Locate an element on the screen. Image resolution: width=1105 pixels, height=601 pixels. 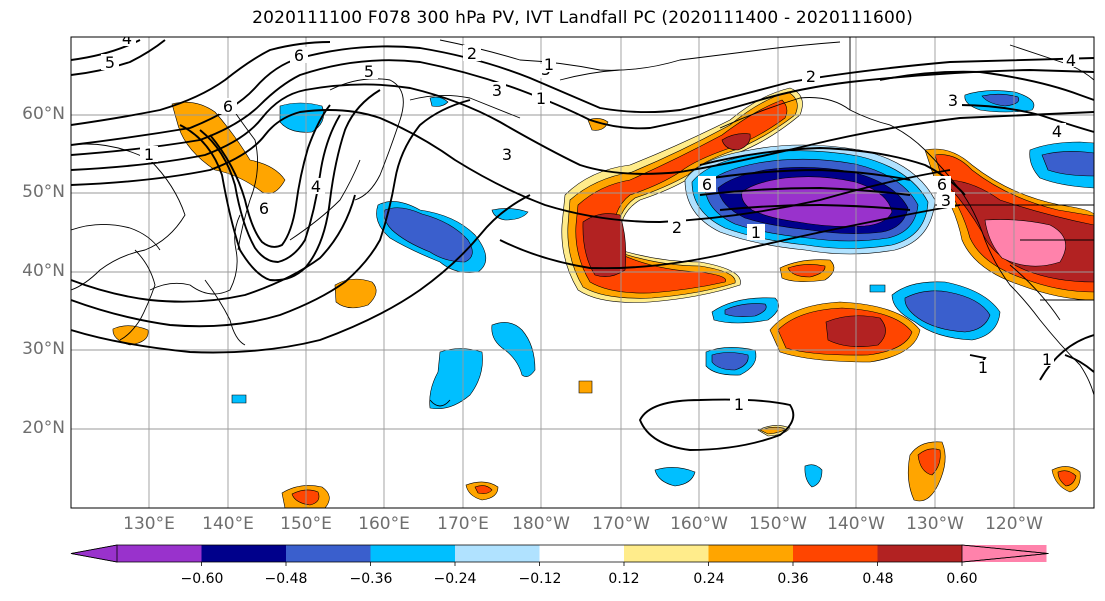
colorbar-extend-low is located at coordinates (94, 553).